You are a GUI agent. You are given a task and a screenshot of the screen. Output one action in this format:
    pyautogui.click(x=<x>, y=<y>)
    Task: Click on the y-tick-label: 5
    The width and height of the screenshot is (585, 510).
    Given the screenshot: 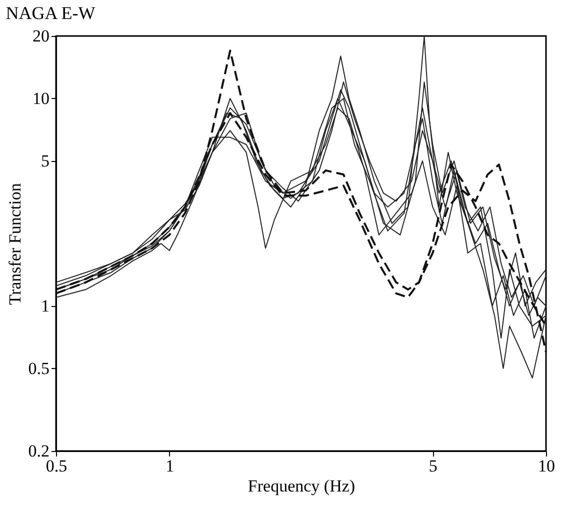 What is the action you would take?
    pyautogui.click(x=45, y=160)
    